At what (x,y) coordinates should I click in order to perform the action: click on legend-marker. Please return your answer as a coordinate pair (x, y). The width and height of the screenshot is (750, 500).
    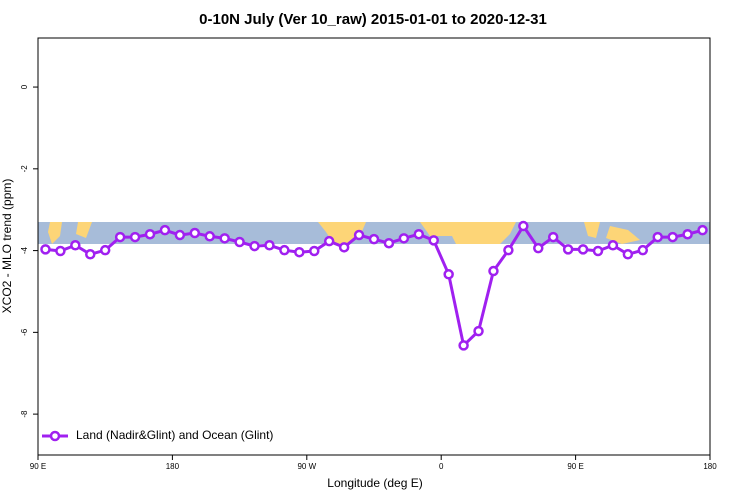
    Looking at the image, I should click on (55, 436).